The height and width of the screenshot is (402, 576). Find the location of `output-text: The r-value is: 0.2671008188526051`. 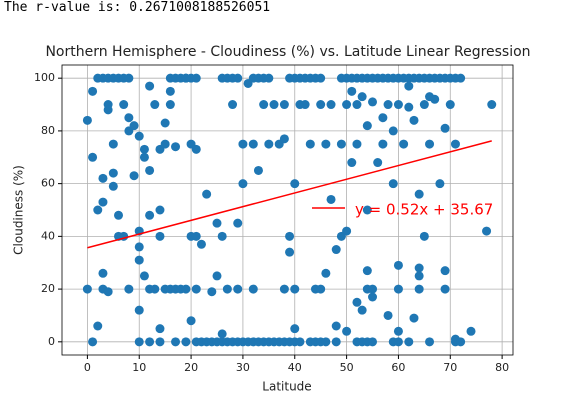

output-text: The r-value is: 0.2671008188526051 is located at coordinates (137, 7).